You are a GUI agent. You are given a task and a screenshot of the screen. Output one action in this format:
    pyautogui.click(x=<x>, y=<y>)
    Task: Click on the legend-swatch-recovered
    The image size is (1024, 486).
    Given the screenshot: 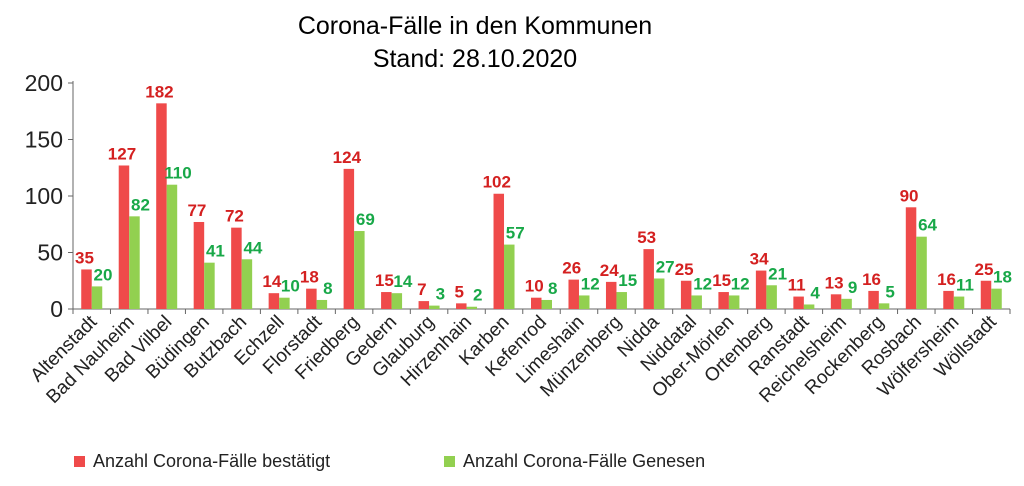 What is the action you would take?
    pyautogui.click(x=449, y=461)
    